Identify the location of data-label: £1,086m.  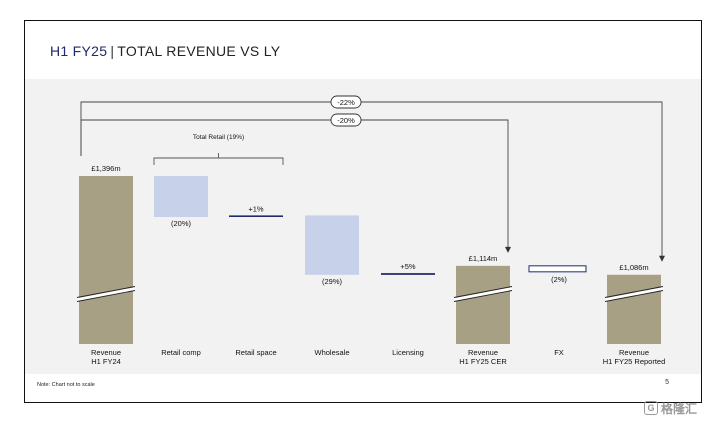
(633, 267).